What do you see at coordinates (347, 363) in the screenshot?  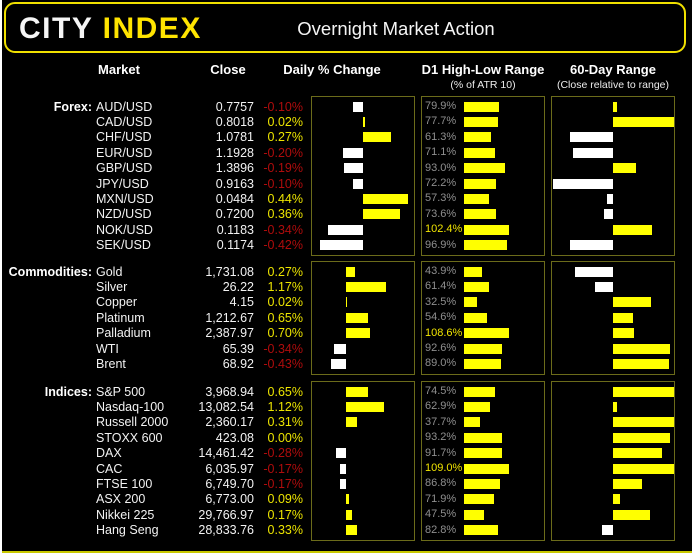 I see `table-row: Brent 68.92 -0.43% 89.0%` at bounding box center [347, 363].